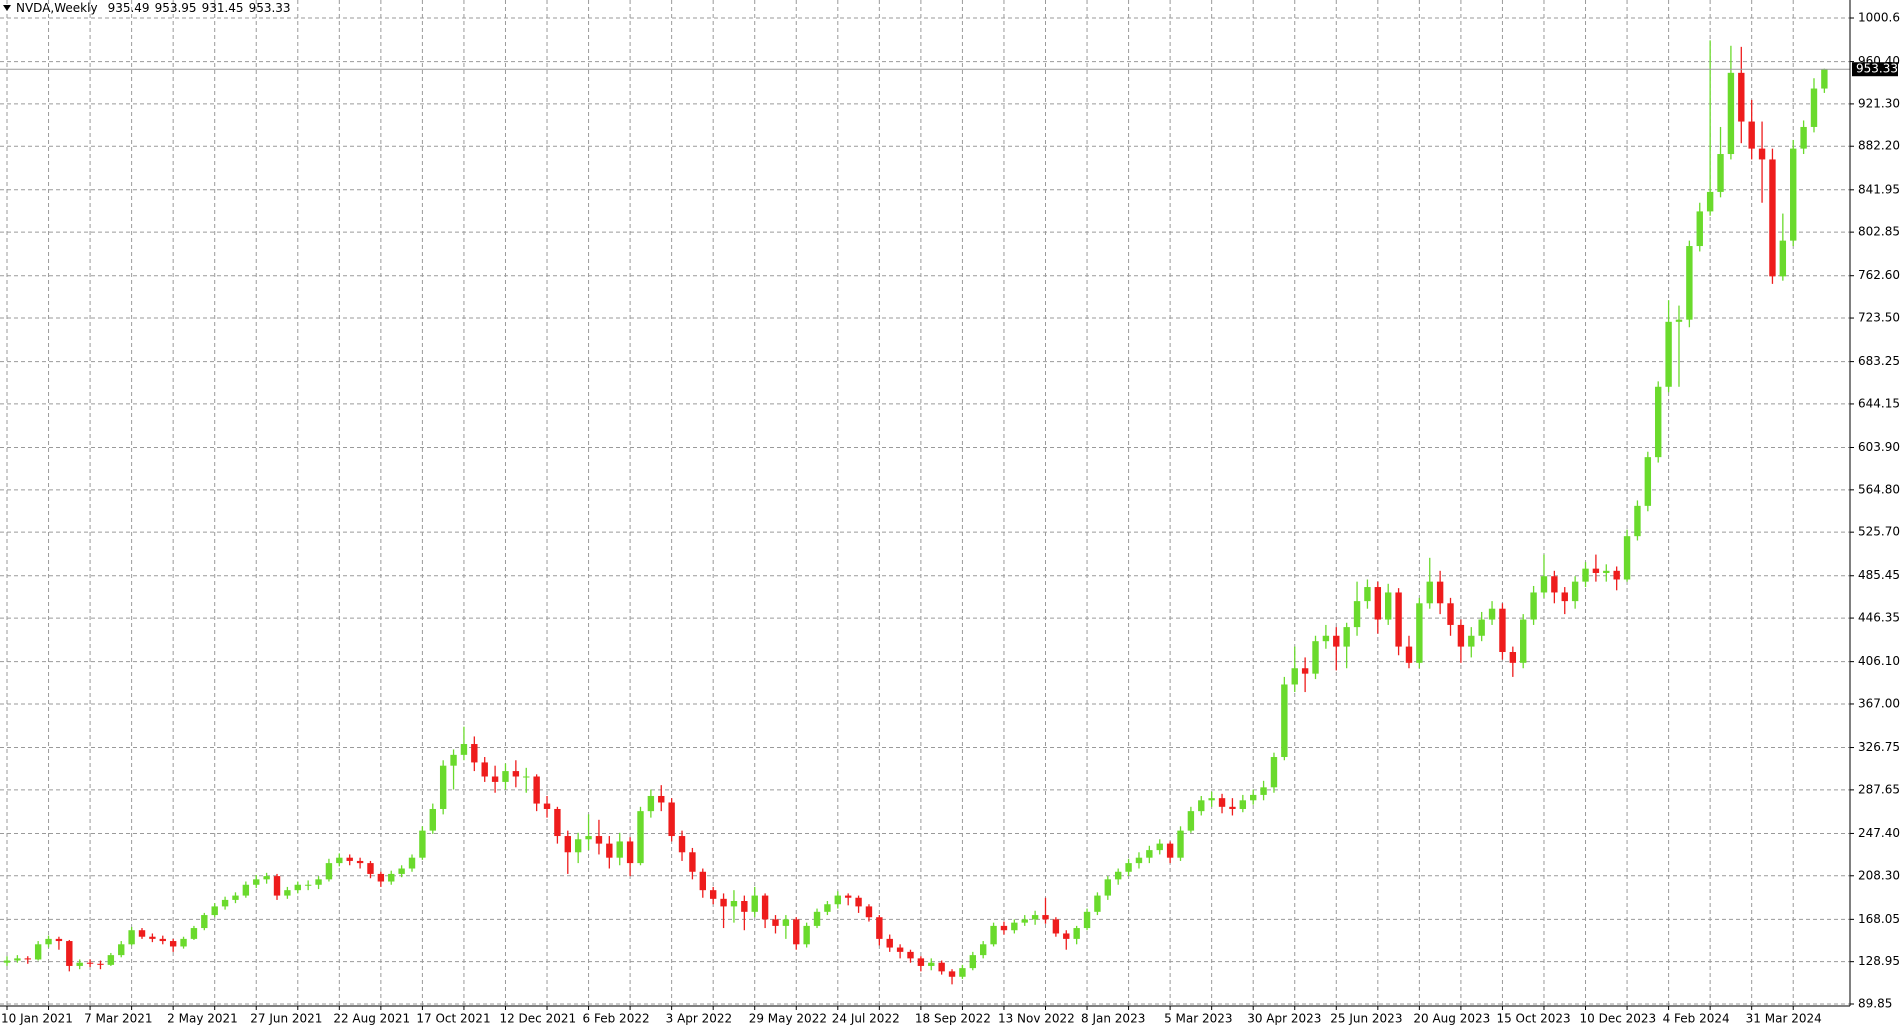 Image resolution: width=1900 pixels, height=1030 pixels. I want to click on y-tick-label: 247.40, so click(1879, 833).